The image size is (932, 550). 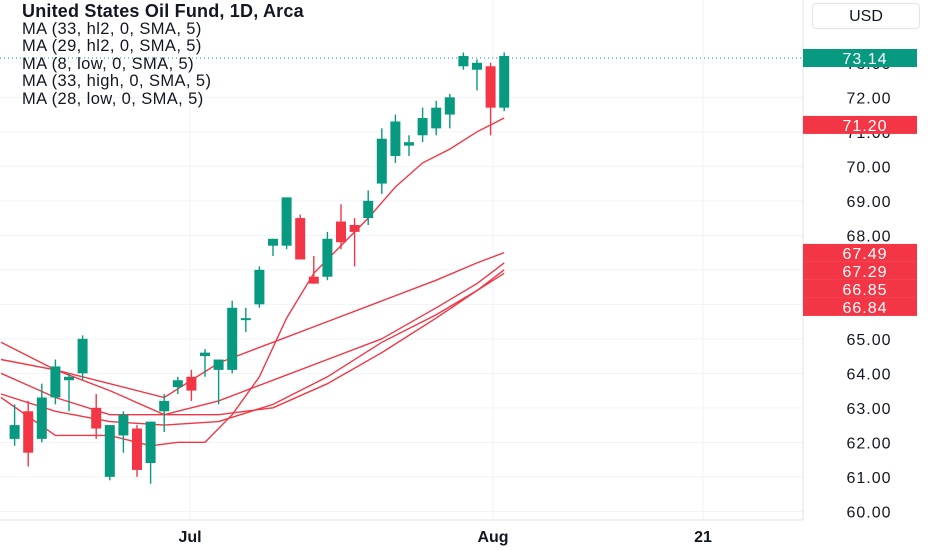 I want to click on y-tick-label: 70.00, so click(x=868, y=167).